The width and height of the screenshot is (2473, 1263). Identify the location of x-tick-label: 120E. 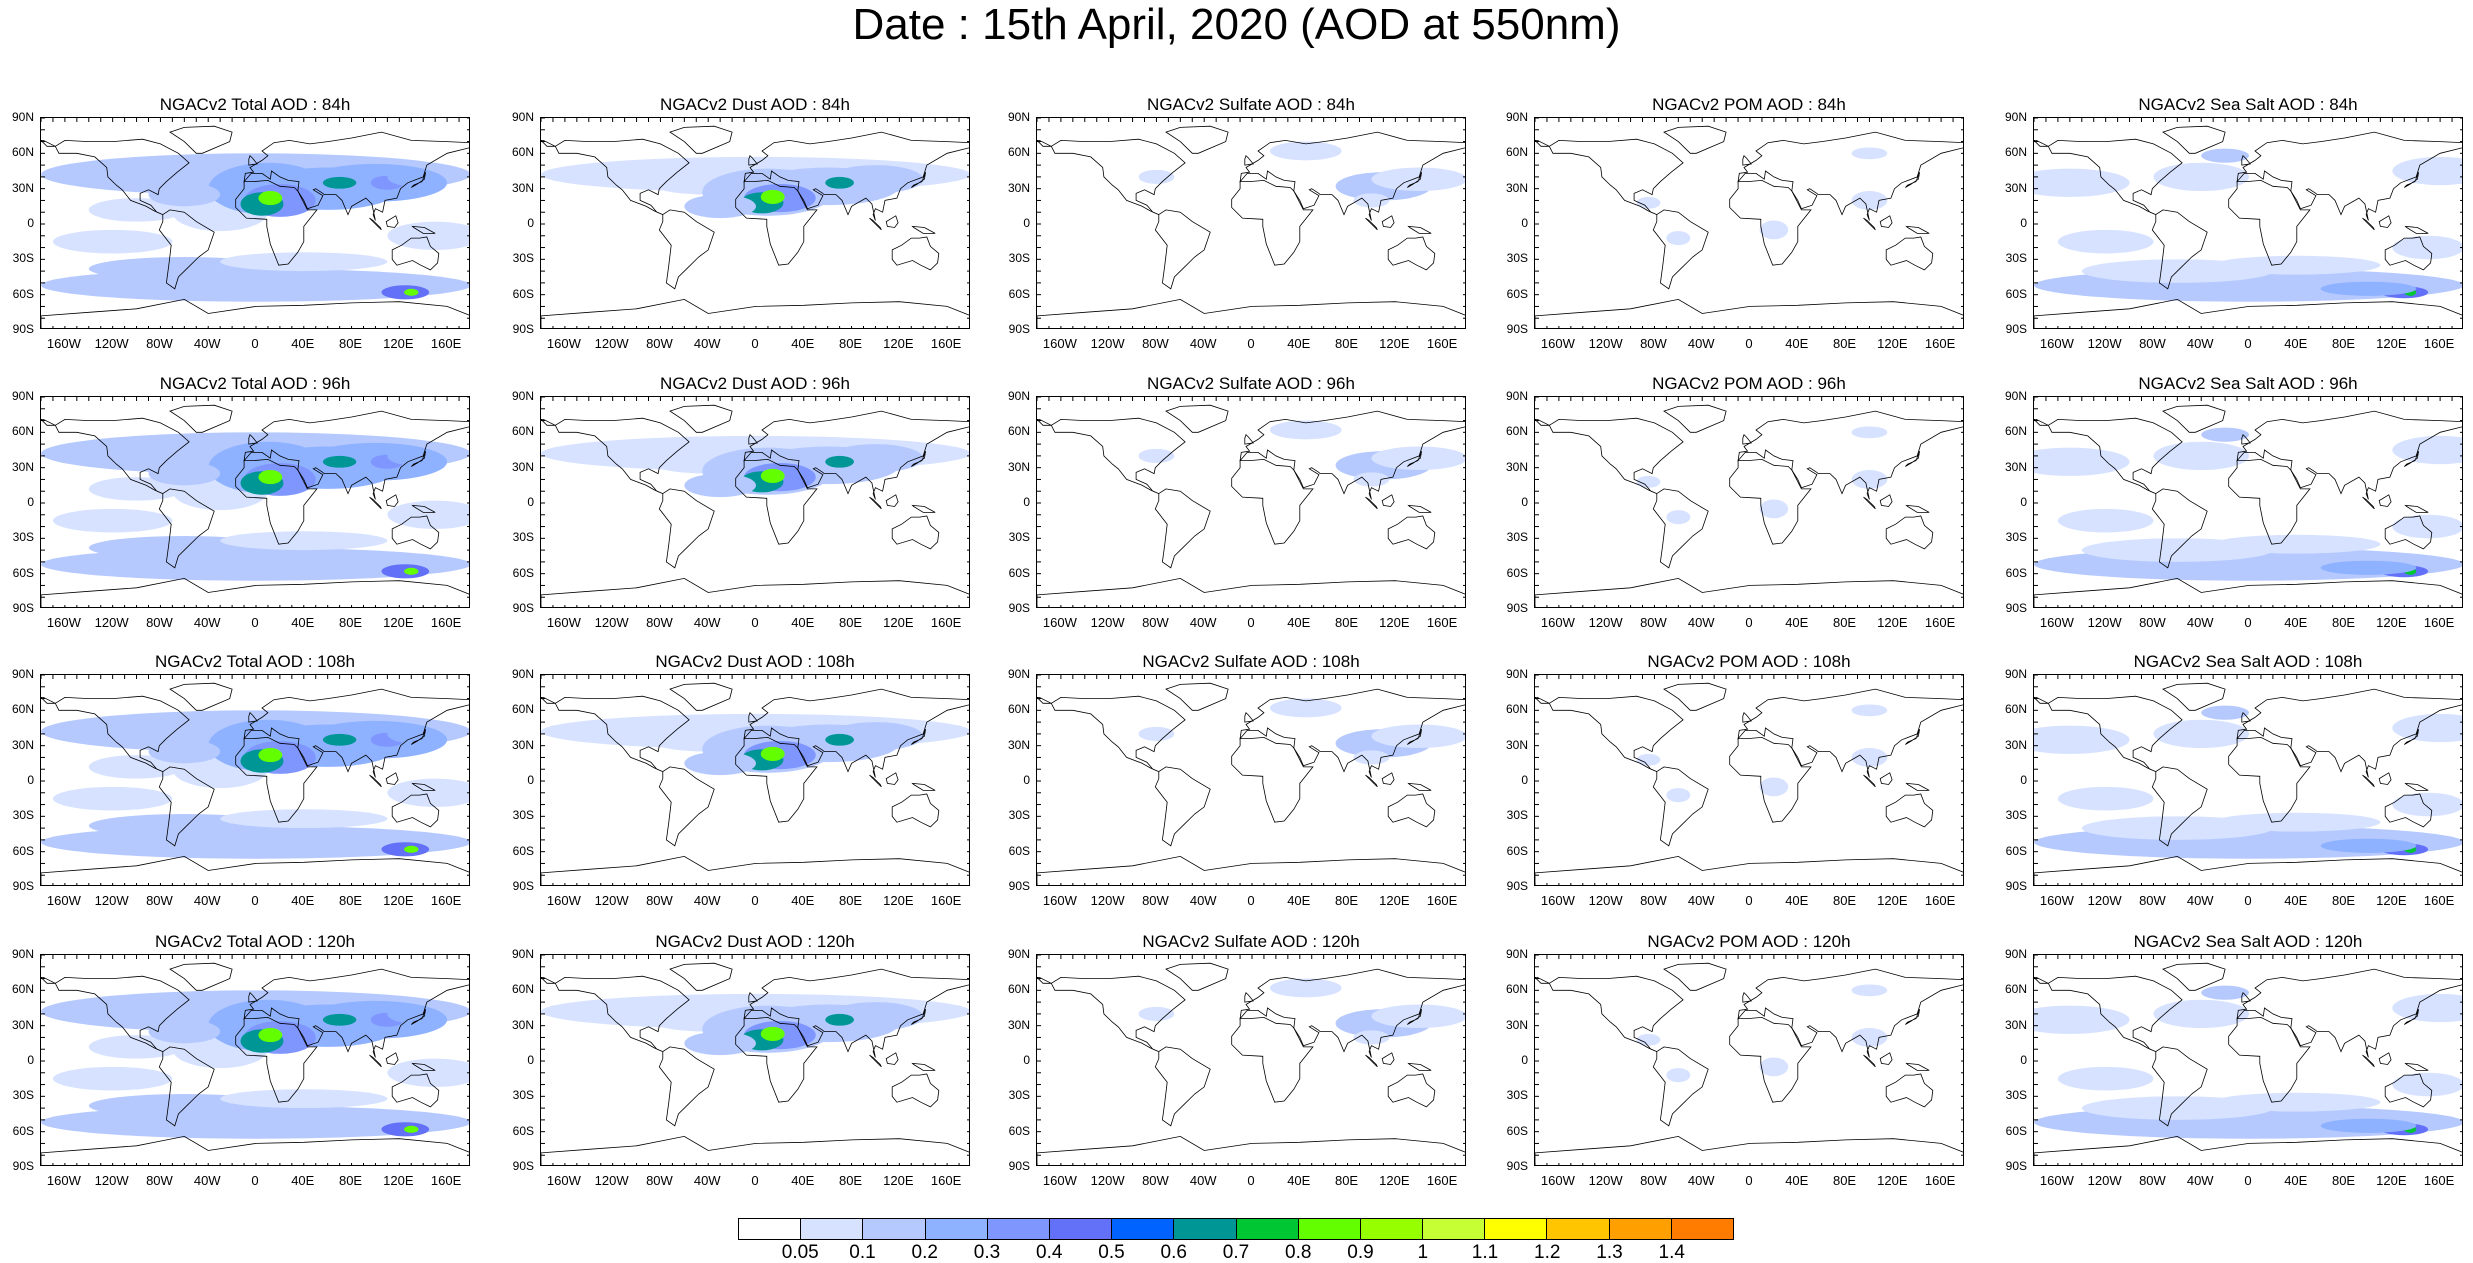
(1394, 900).